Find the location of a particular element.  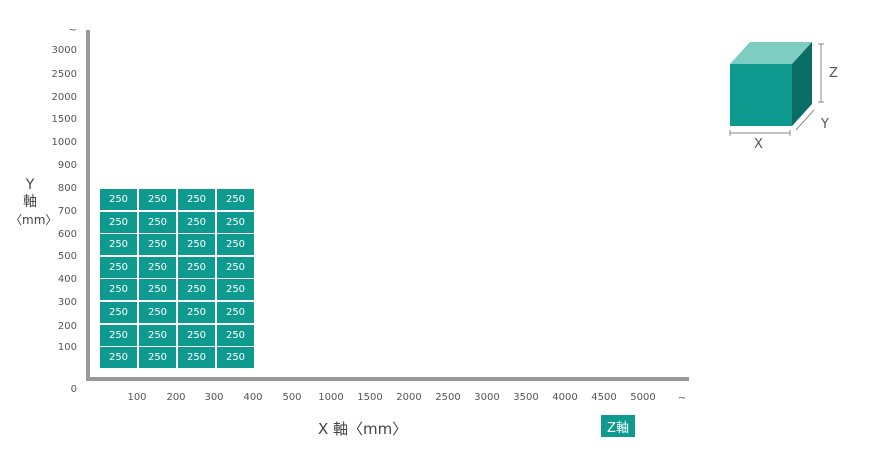

x-tick-label: 1500 is located at coordinates (370, 397).